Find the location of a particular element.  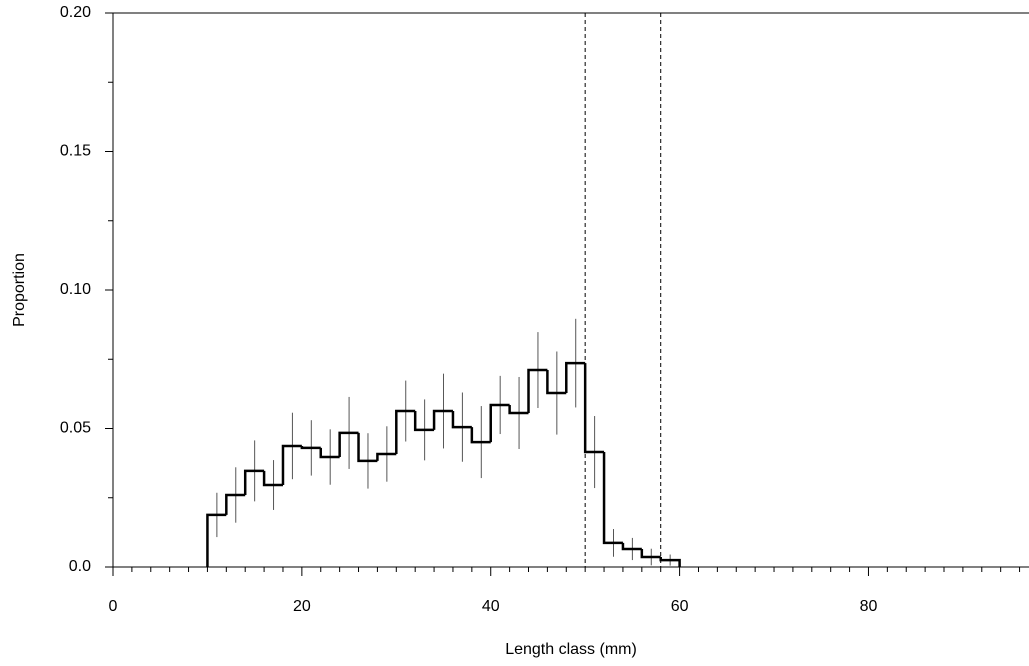

y-tick-label: 0.05 is located at coordinates (75, 428).